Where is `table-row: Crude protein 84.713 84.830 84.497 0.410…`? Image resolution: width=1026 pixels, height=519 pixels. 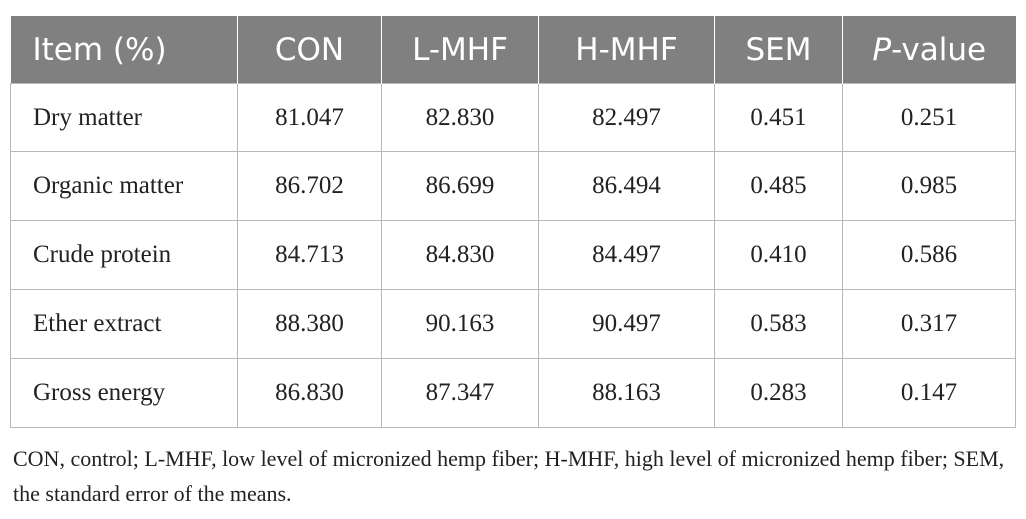
table-row: Crude protein 84.713 84.830 84.497 0.410… is located at coordinates (513, 255).